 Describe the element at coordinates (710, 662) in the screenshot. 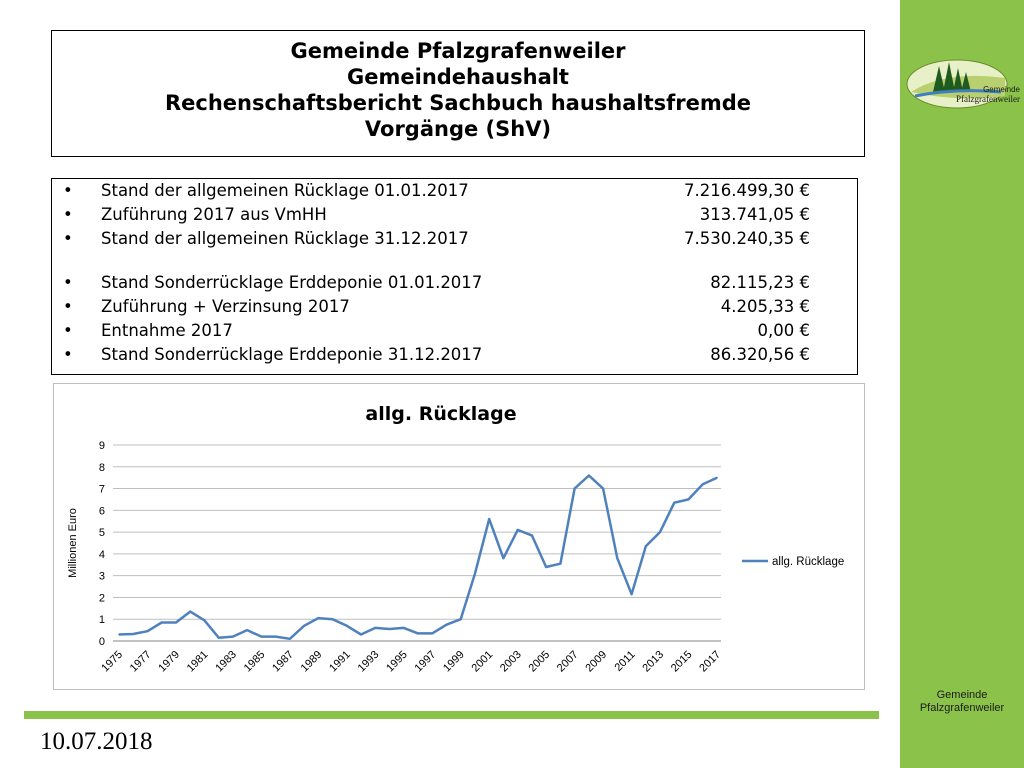

I see `x-tick-label: 2017` at that location.